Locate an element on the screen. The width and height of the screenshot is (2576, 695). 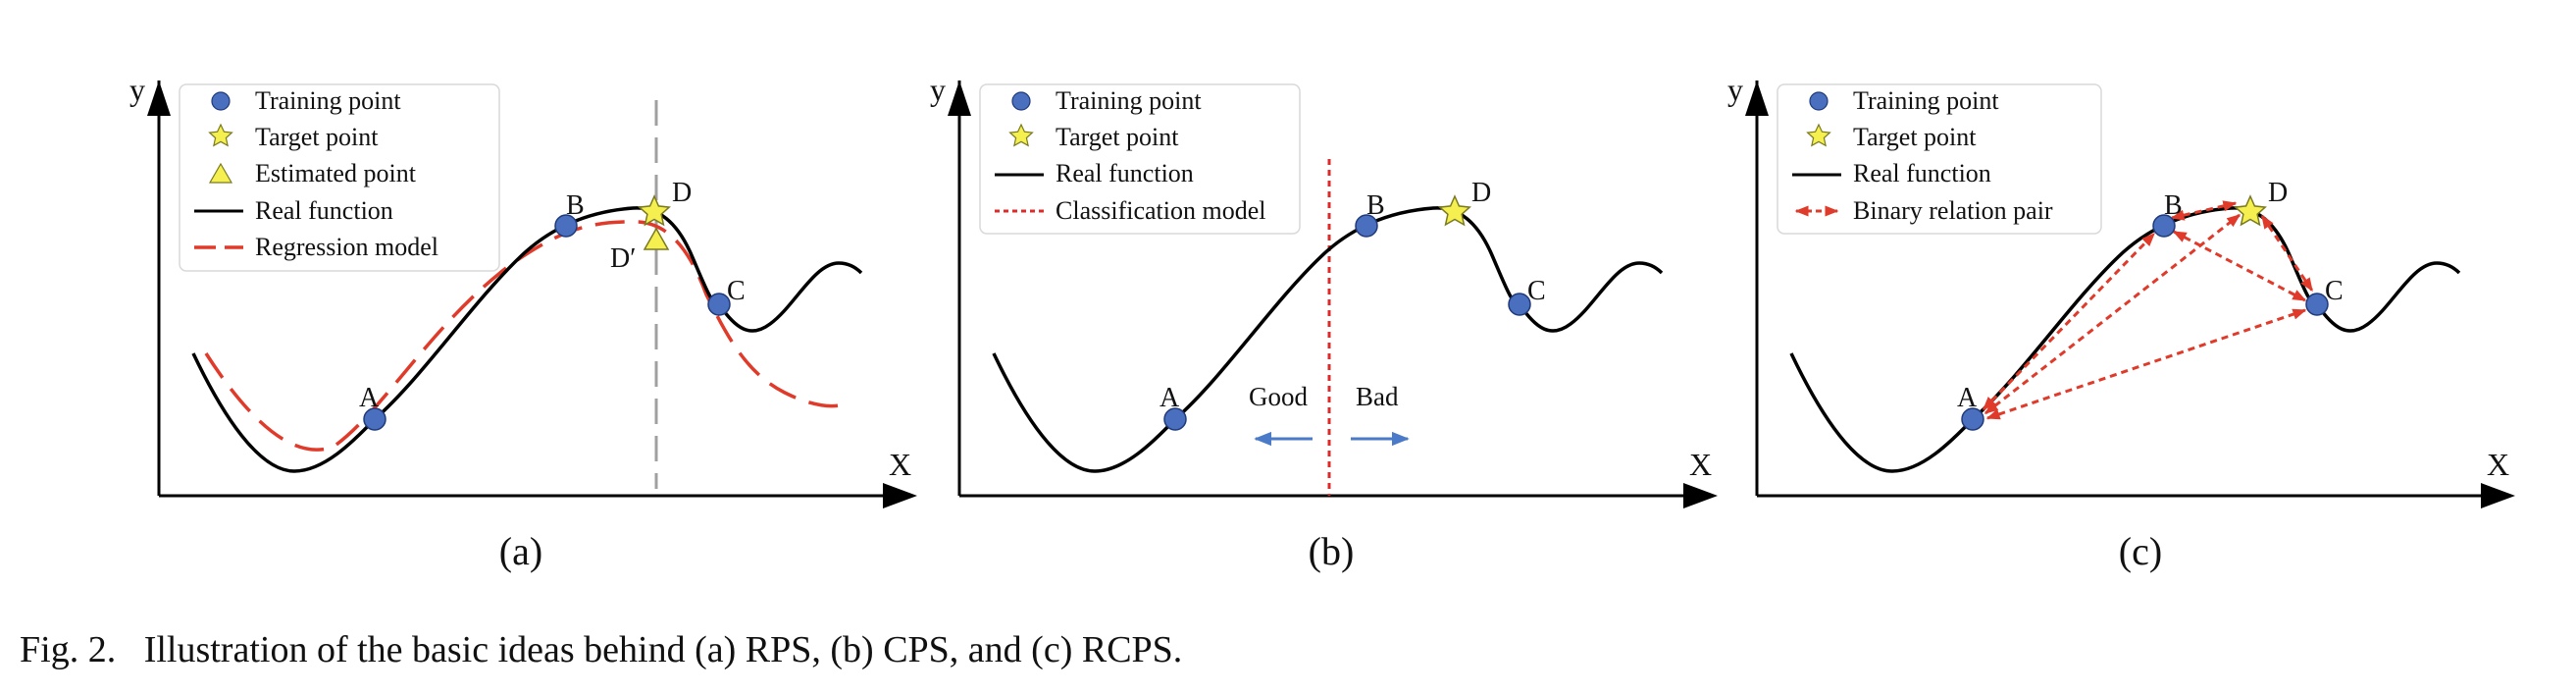
region-label-good: Good is located at coordinates (1278, 397).